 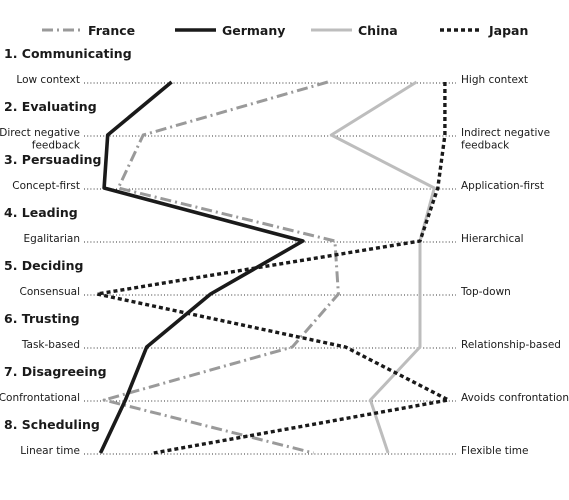 I want to click on dimension-title: 3. Persuading, so click(x=52, y=159).